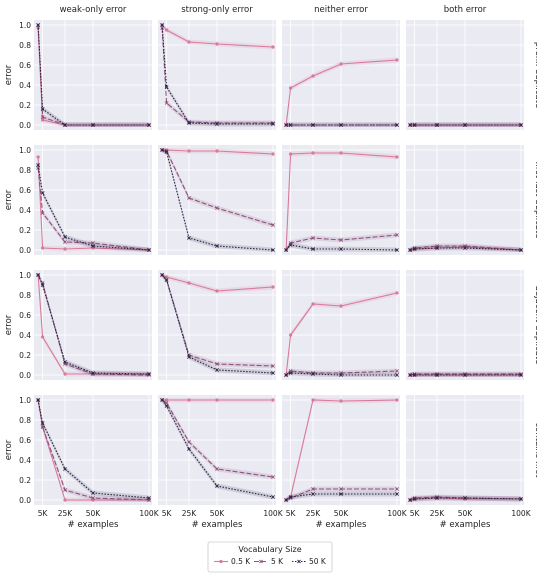 The image size is (537, 578). What do you see at coordinates (25, 315) in the screenshot?
I see `y-tick-label: 0.6` at bounding box center [25, 315].